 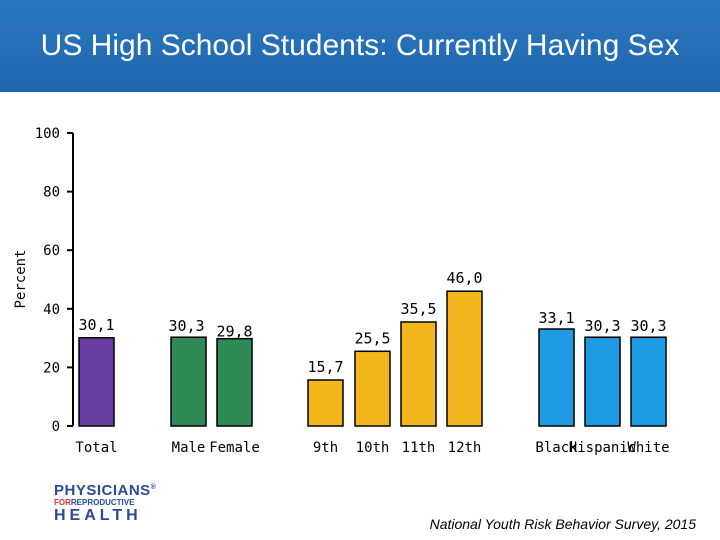 I want to click on data-label-12th: 46,0, so click(x=464, y=278).